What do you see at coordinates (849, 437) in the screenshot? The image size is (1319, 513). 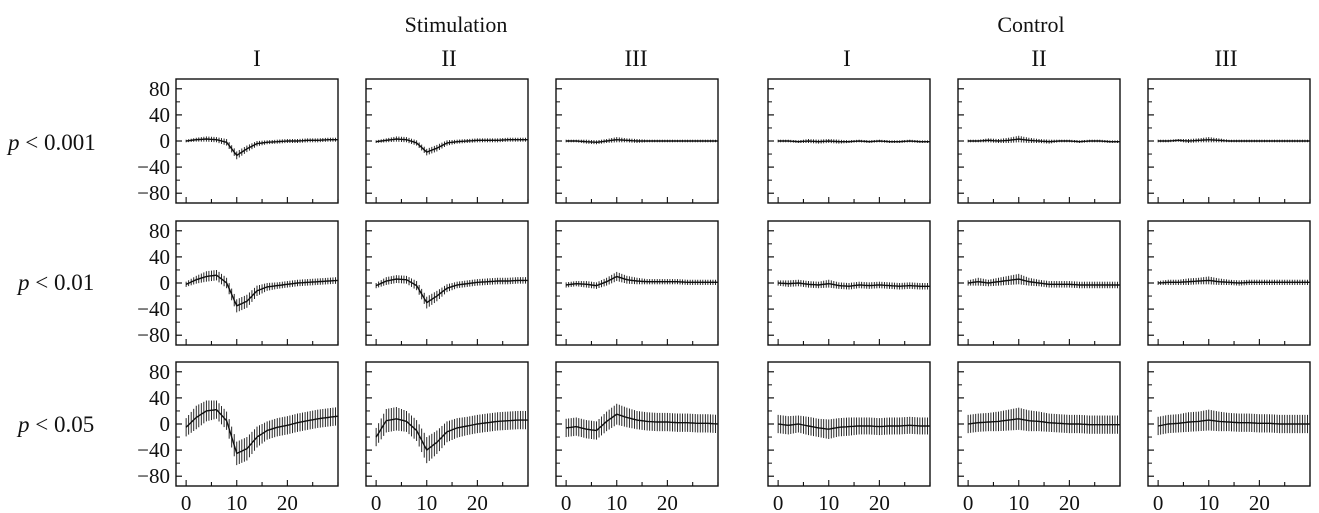 I see `panel-r2-c3: 0 10 20` at bounding box center [849, 437].